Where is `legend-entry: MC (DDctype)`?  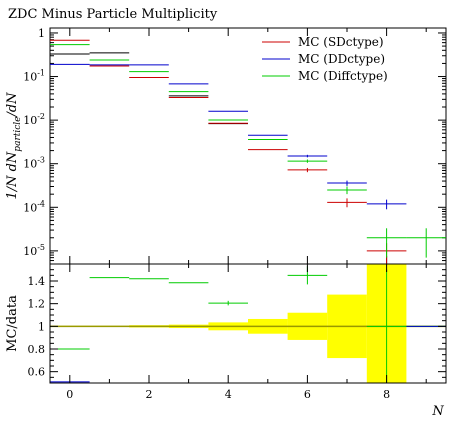 legend-entry: MC (DDctype) is located at coordinates (341, 59).